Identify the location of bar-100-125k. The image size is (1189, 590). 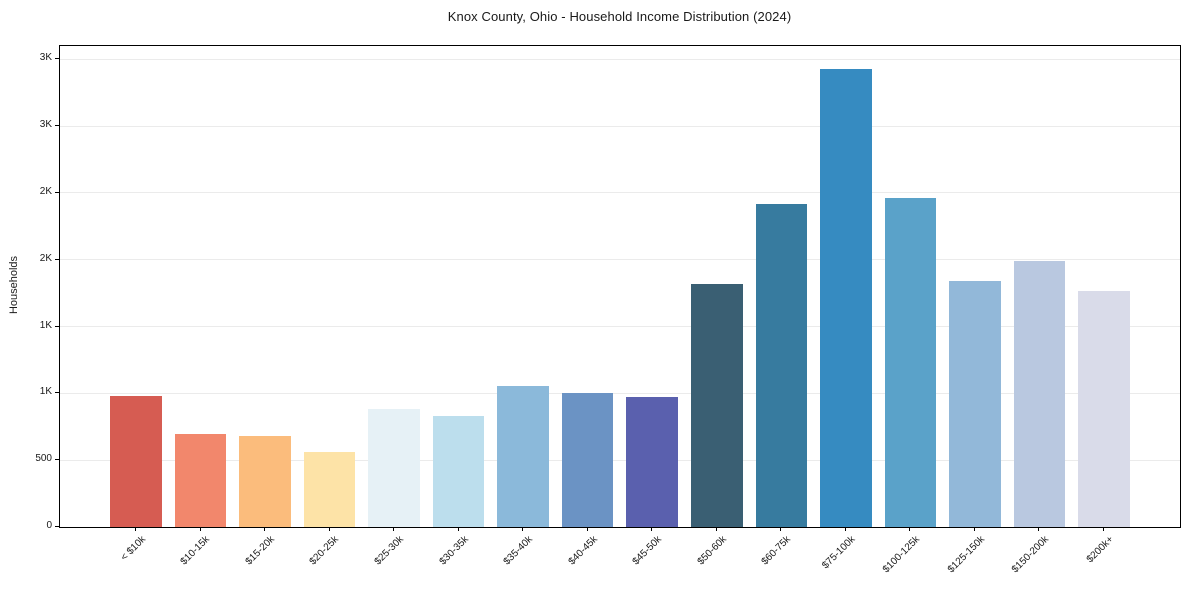
(910, 362).